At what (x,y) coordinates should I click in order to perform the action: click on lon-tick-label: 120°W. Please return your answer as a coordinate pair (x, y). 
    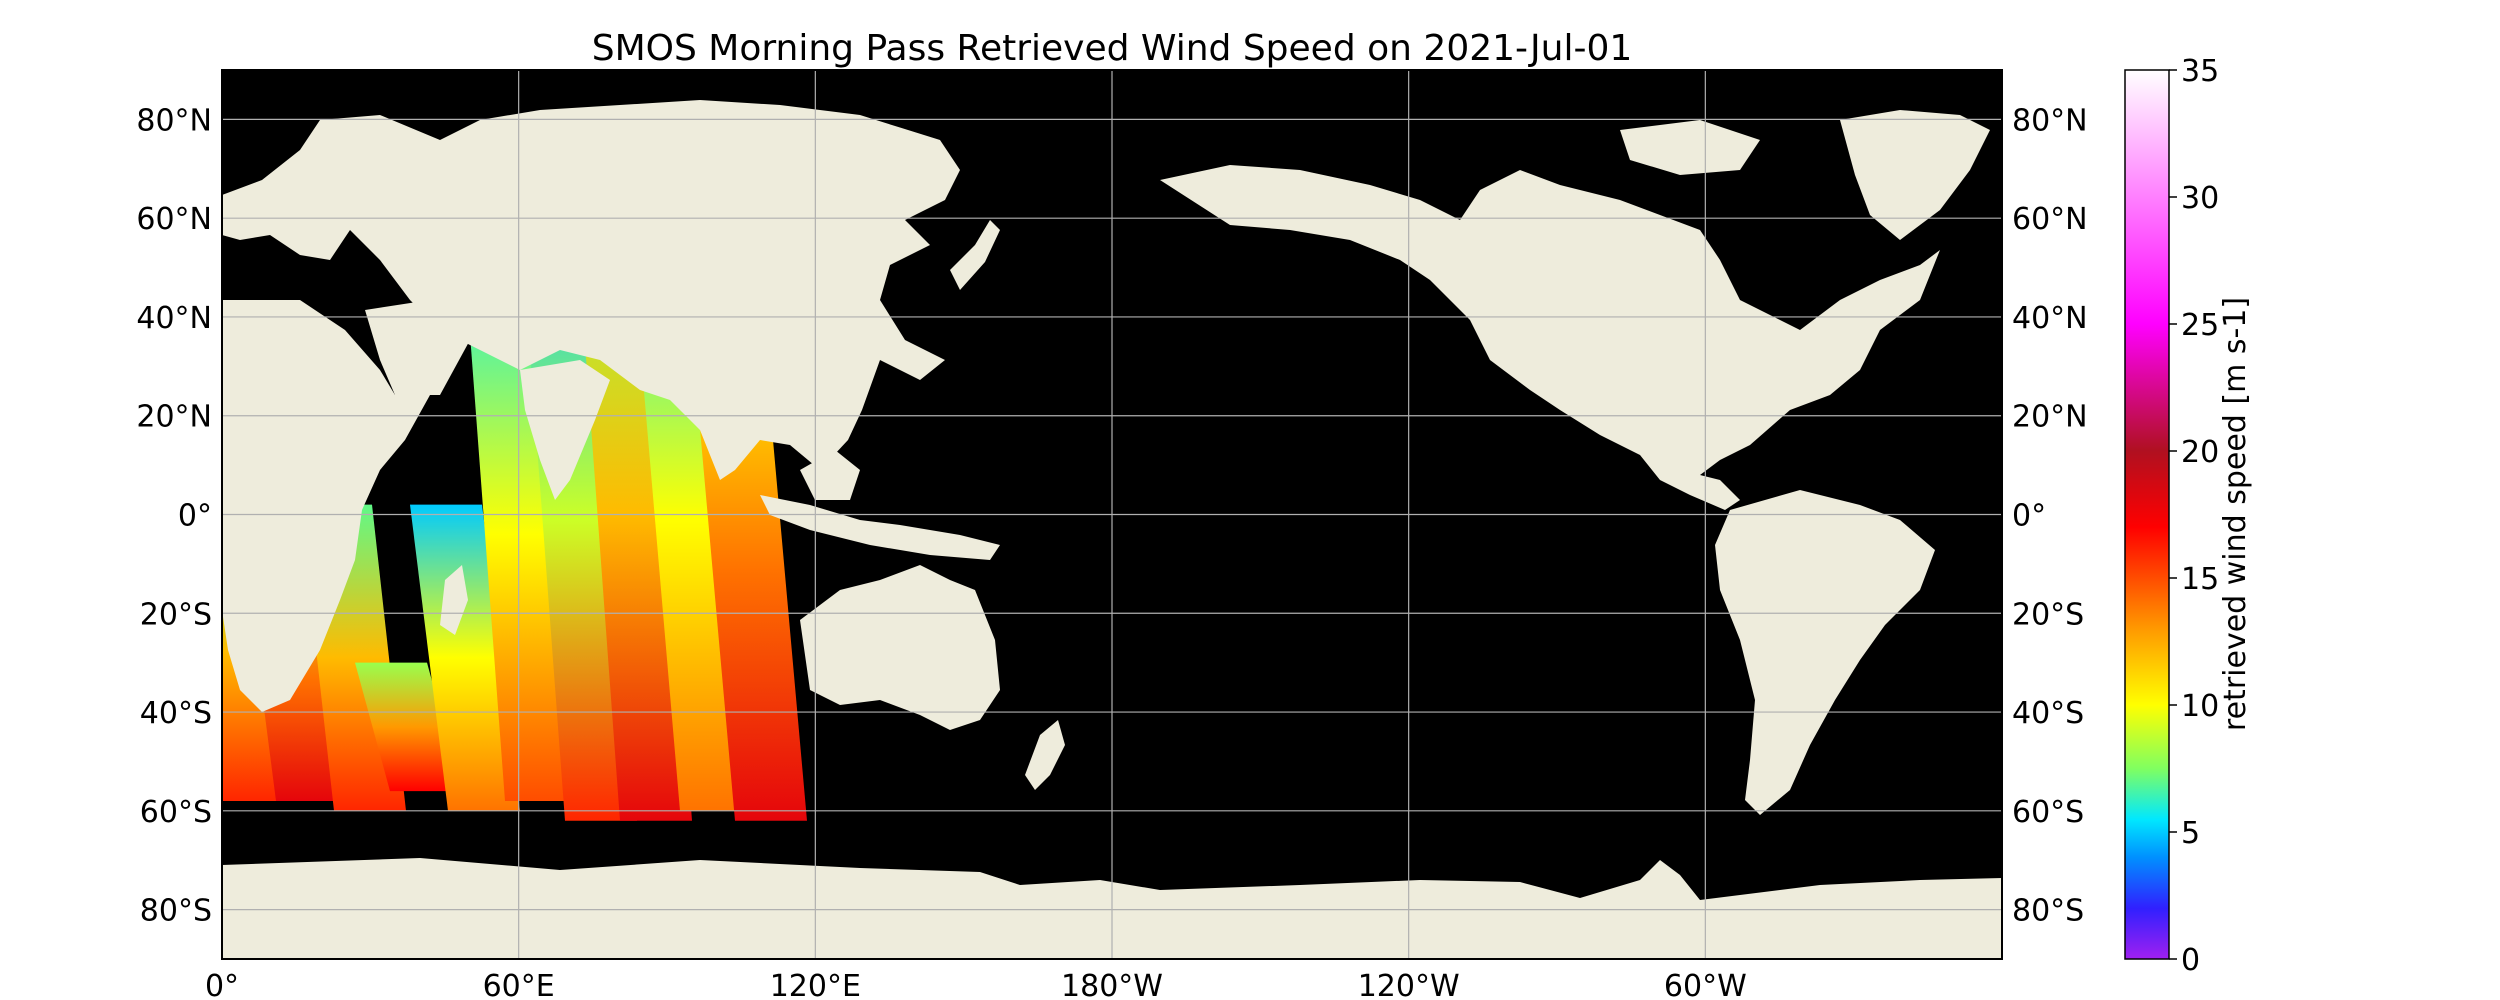
    Looking at the image, I should click on (1409, 984).